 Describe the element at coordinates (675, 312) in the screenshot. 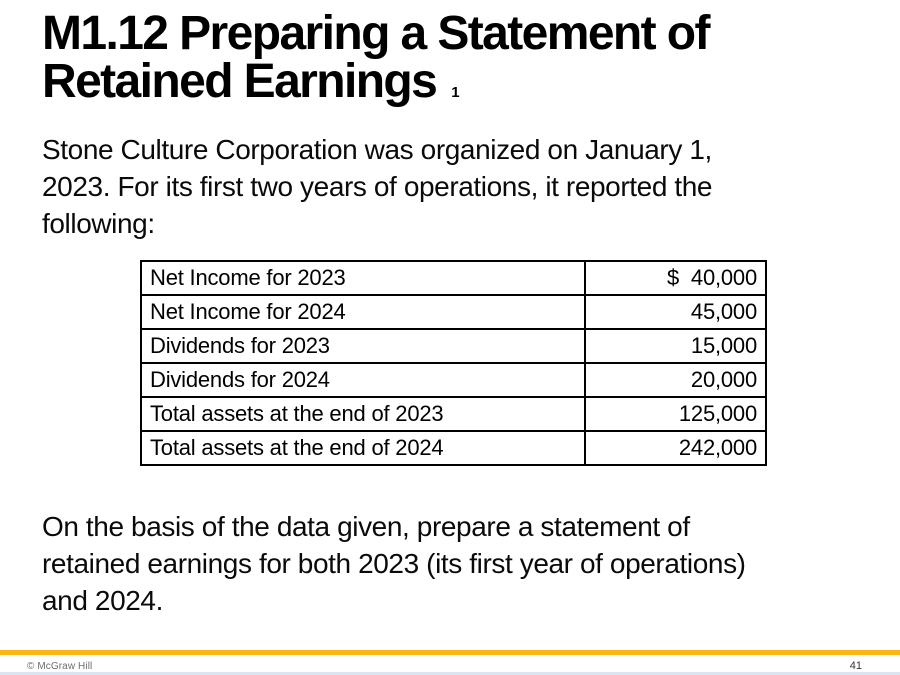

I see `row-value: 45,000` at that location.